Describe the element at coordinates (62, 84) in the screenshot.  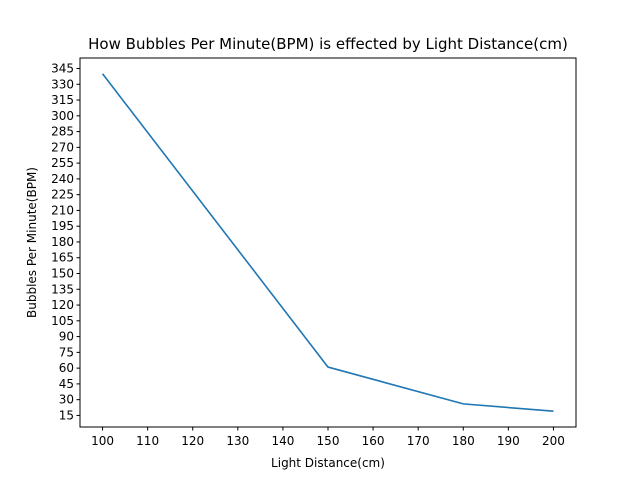
I see `y-tick-label: 330` at that location.